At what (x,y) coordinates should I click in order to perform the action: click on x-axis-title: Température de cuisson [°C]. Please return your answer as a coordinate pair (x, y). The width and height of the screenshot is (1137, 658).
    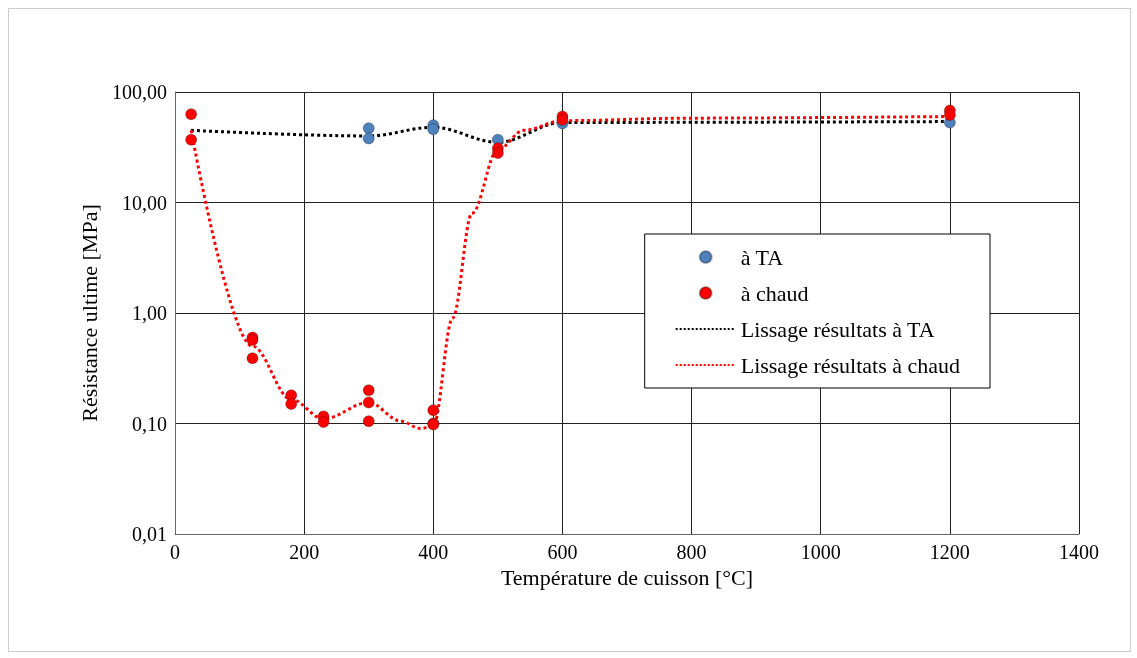
    Looking at the image, I should click on (627, 578).